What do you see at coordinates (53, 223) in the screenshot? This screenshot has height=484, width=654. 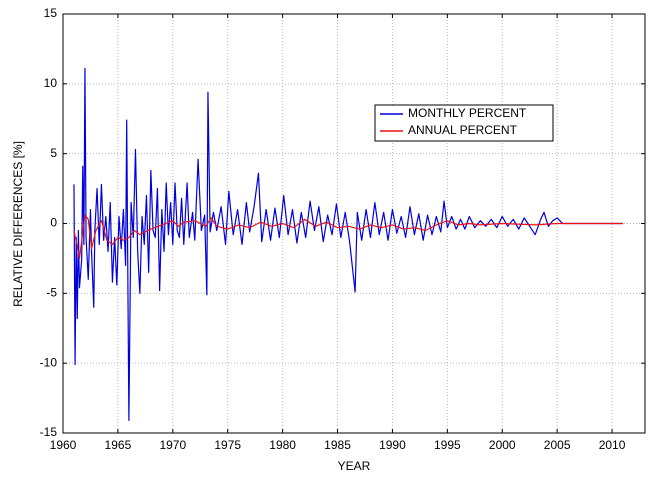 I see `y-tick-label: 0` at bounding box center [53, 223].